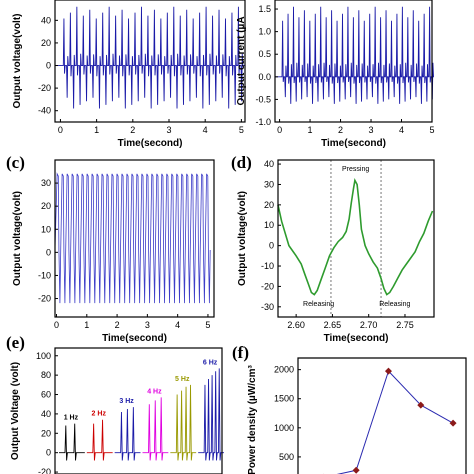 This screenshot has height=474, width=474. I want to click on x-tick-label: 2.70, so click(369, 325).